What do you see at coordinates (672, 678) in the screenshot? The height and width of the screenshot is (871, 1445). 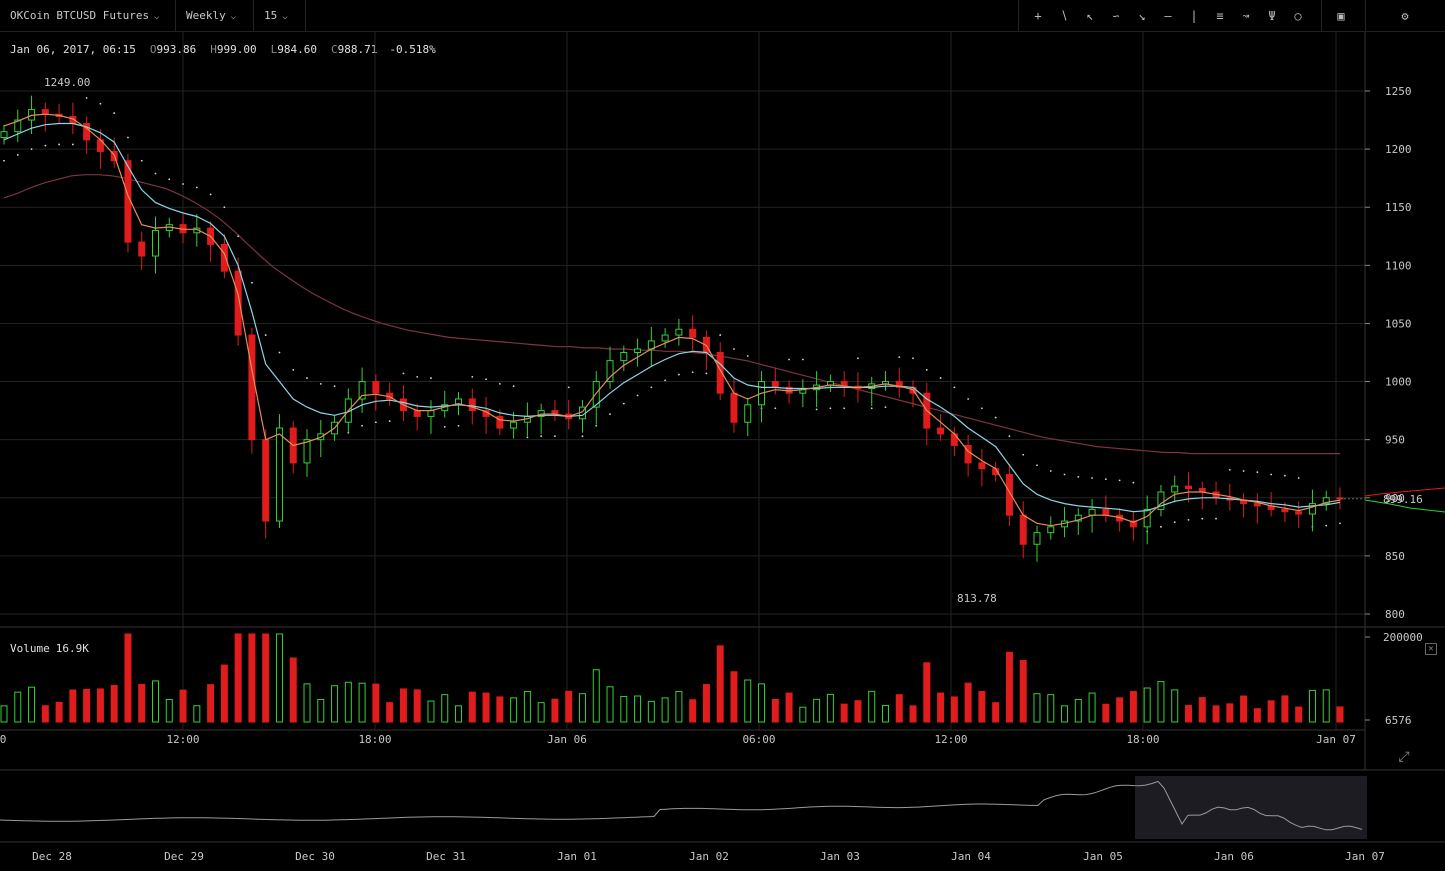 I see `volume-series` at bounding box center [672, 678].